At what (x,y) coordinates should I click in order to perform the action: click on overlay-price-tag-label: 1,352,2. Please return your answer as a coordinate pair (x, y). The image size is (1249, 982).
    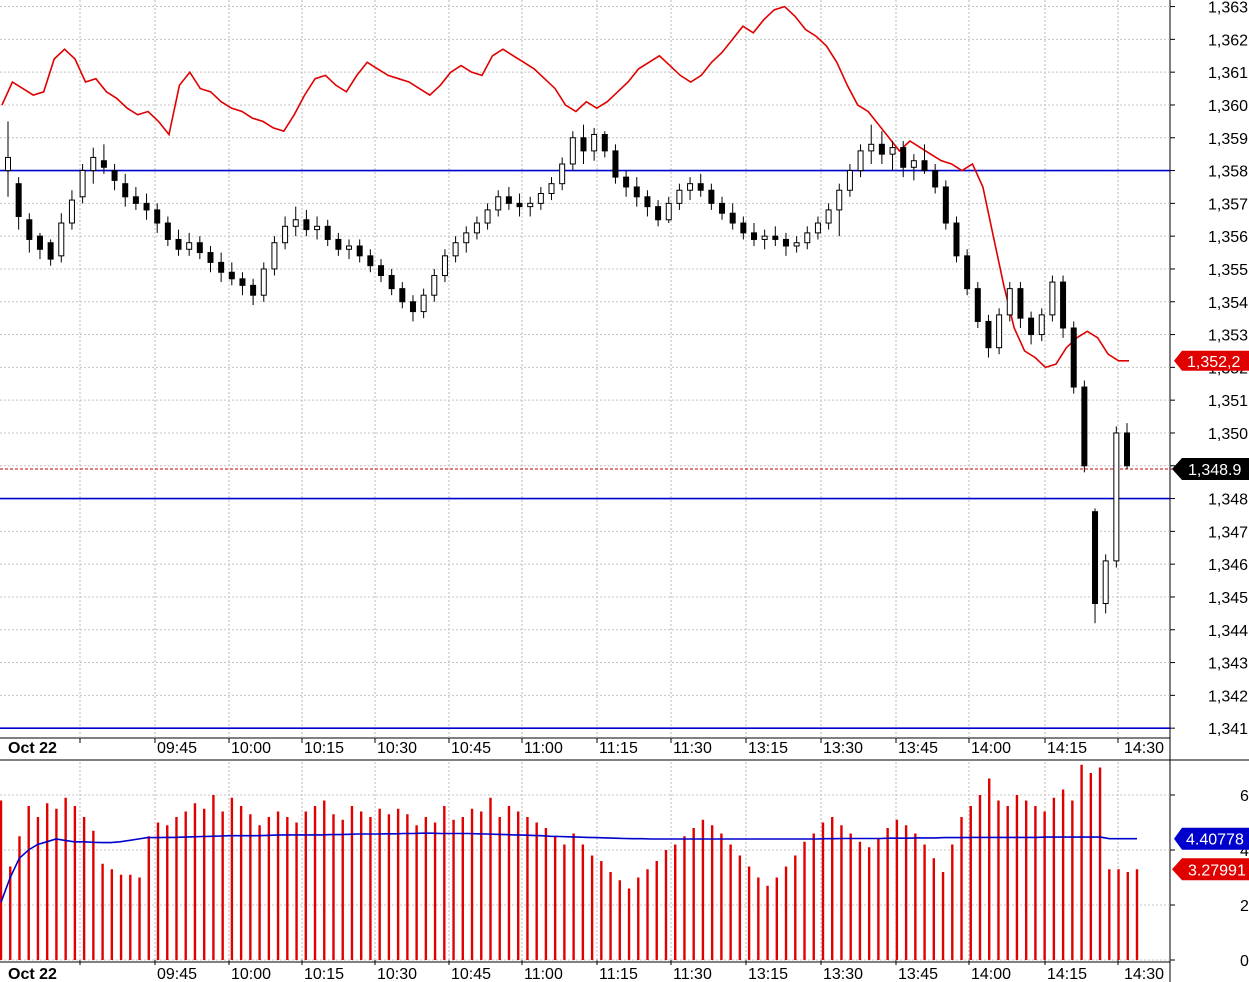
    Looking at the image, I should click on (1213, 362).